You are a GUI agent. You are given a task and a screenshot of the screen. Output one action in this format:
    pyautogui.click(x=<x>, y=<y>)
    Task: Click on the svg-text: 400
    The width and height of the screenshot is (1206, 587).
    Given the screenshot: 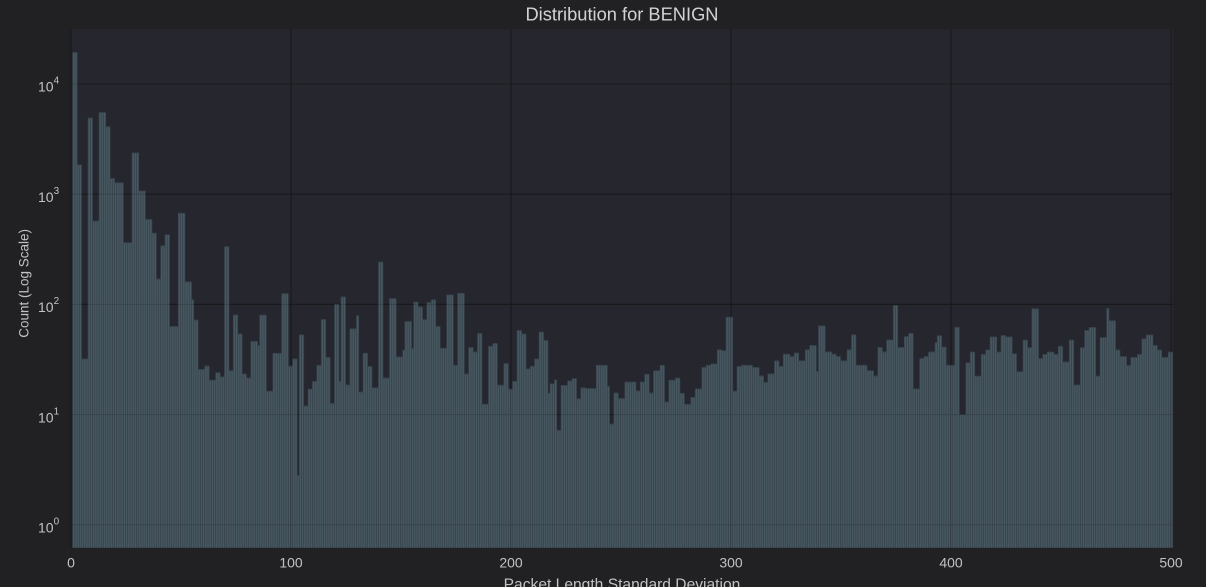 What is the action you would take?
    pyautogui.click(x=951, y=563)
    